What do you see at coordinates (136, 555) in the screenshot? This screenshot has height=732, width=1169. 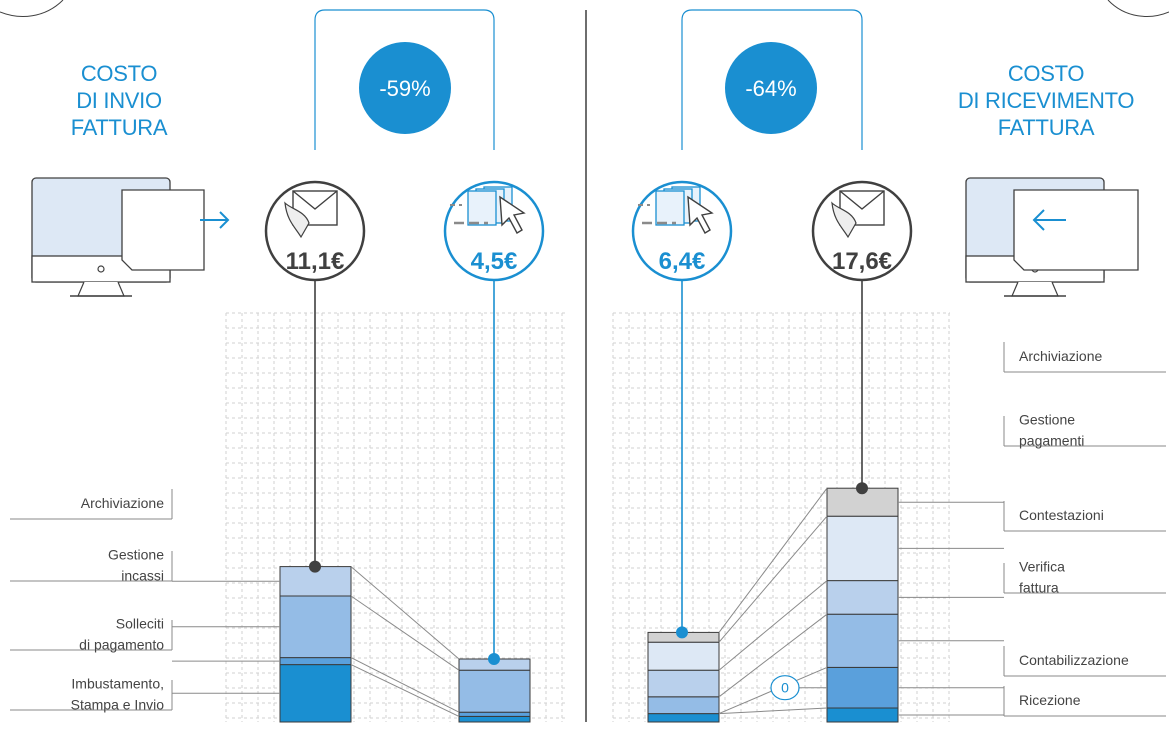 I see `component-label-gestione-incassi: Gestione` at bounding box center [136, 555].